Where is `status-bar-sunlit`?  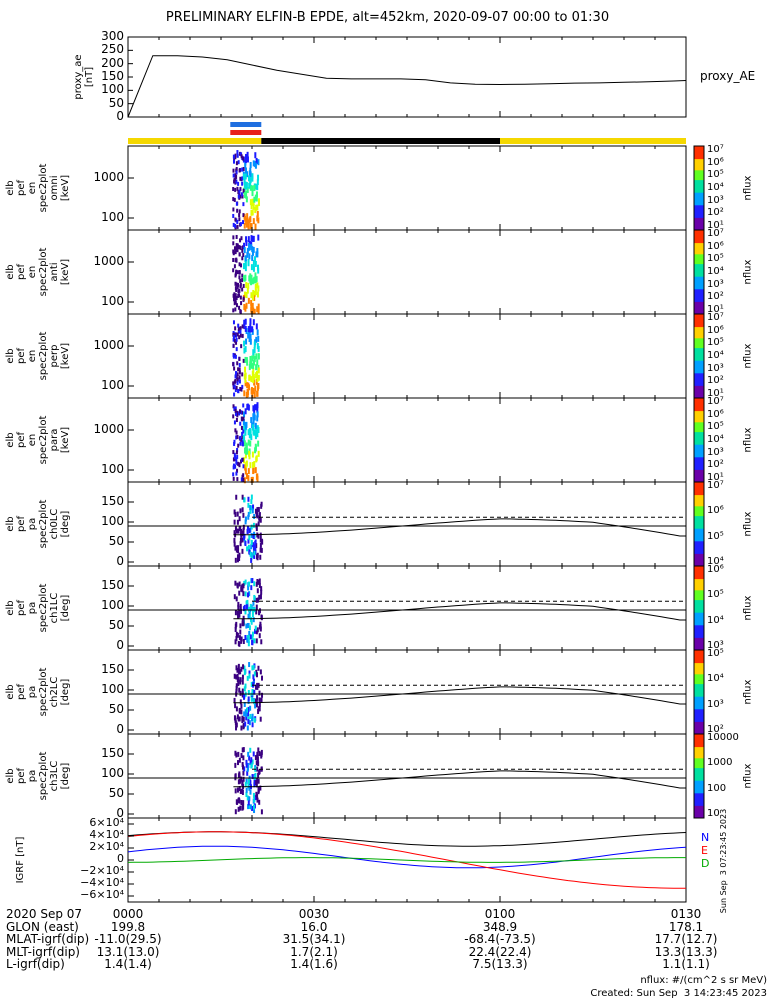
status-bar-sunlit is located at coordinates (195, 141).